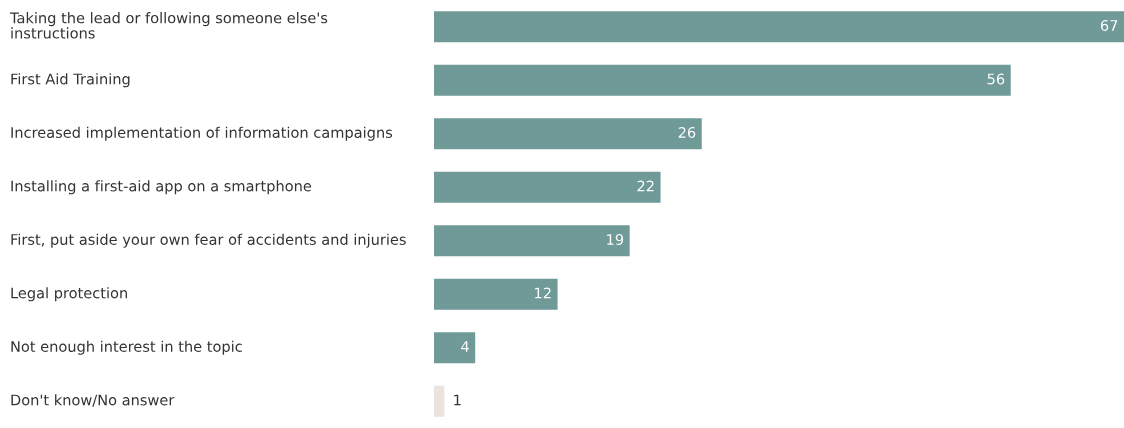 Image resolution: width=1124 pixels, height=428 pixels. What do you see at coordinates (126, 347) in the screenshot?
I see `y-tick-label: Not enough interest in the topic` at bounding box center [126, 347].